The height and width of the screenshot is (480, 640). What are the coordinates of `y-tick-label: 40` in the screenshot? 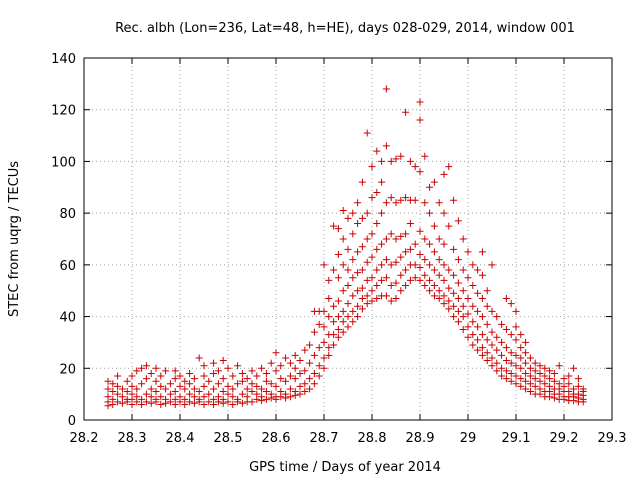 It's located at (67, 318).